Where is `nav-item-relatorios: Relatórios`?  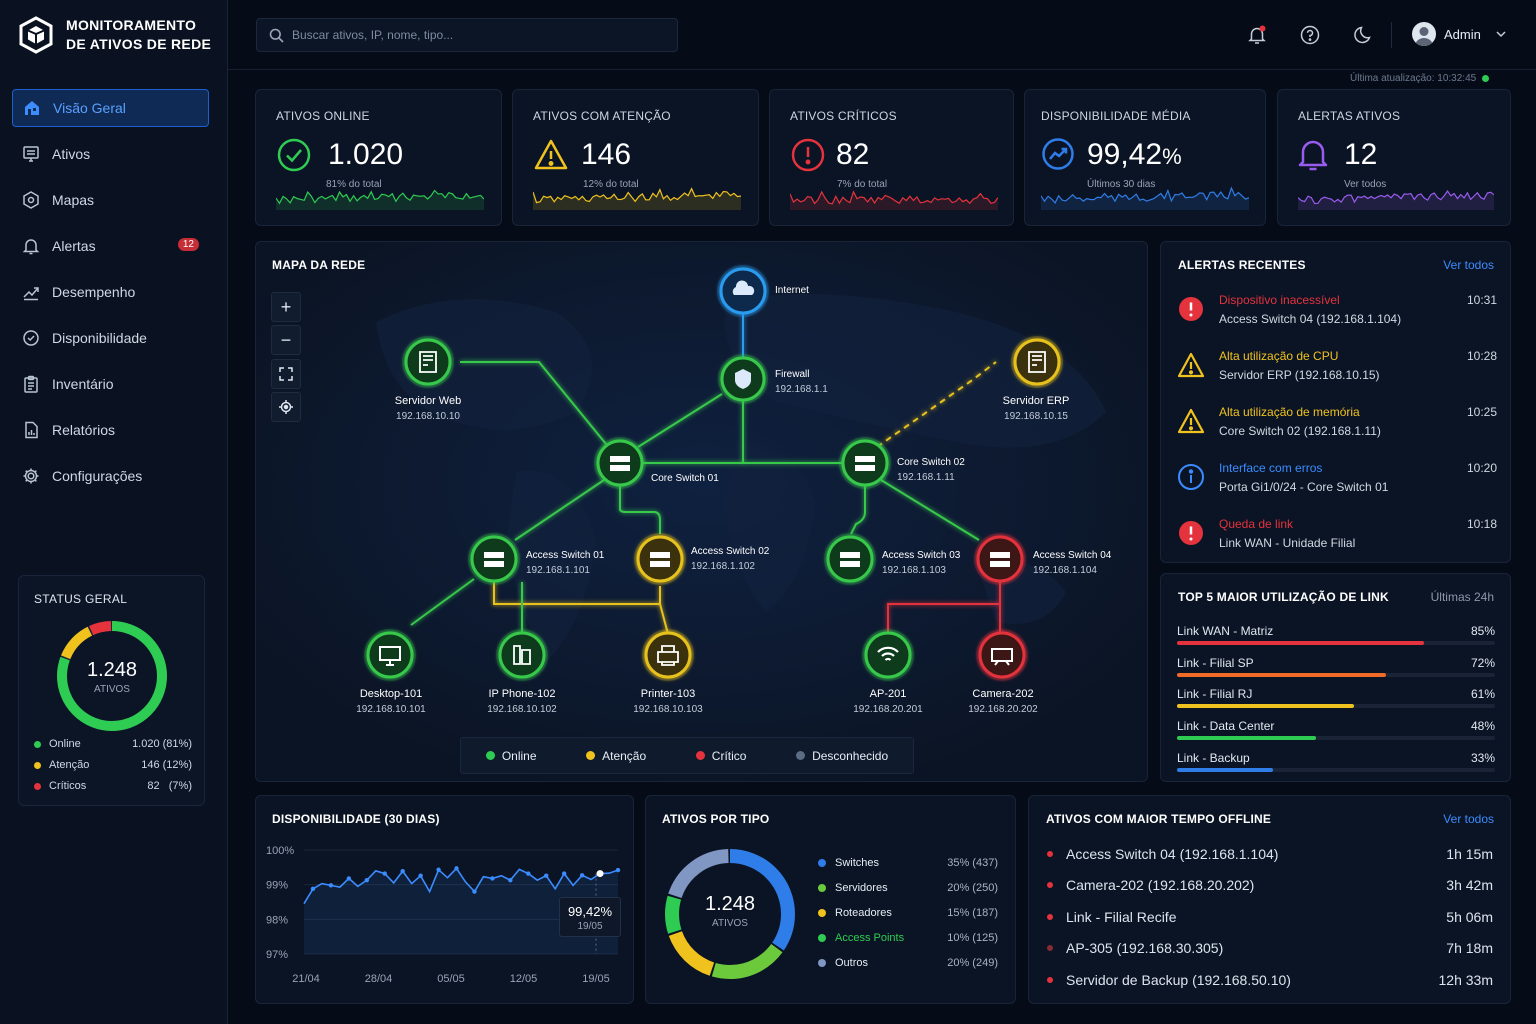 nav-item-relatorios: Relatórios is located at coordinates (110, 430).